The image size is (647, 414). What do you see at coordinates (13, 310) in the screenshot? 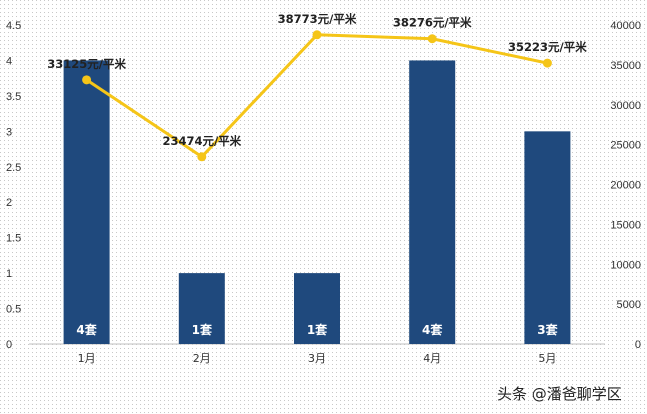
I see `left-axis-tick-label: 0.5` at bounding box center [13, 310].